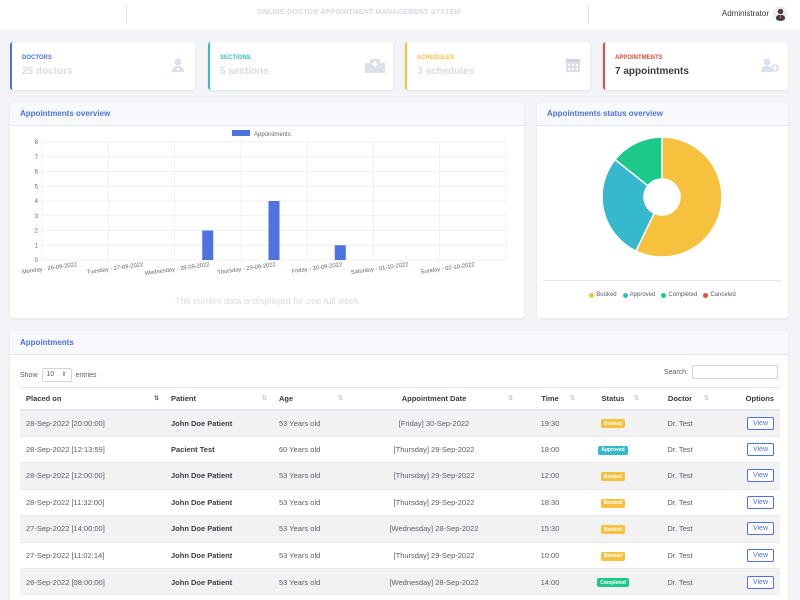  I want to click on cell-appointment-date: [Wednesday] 28-Sep-2022, so click(434, 581).